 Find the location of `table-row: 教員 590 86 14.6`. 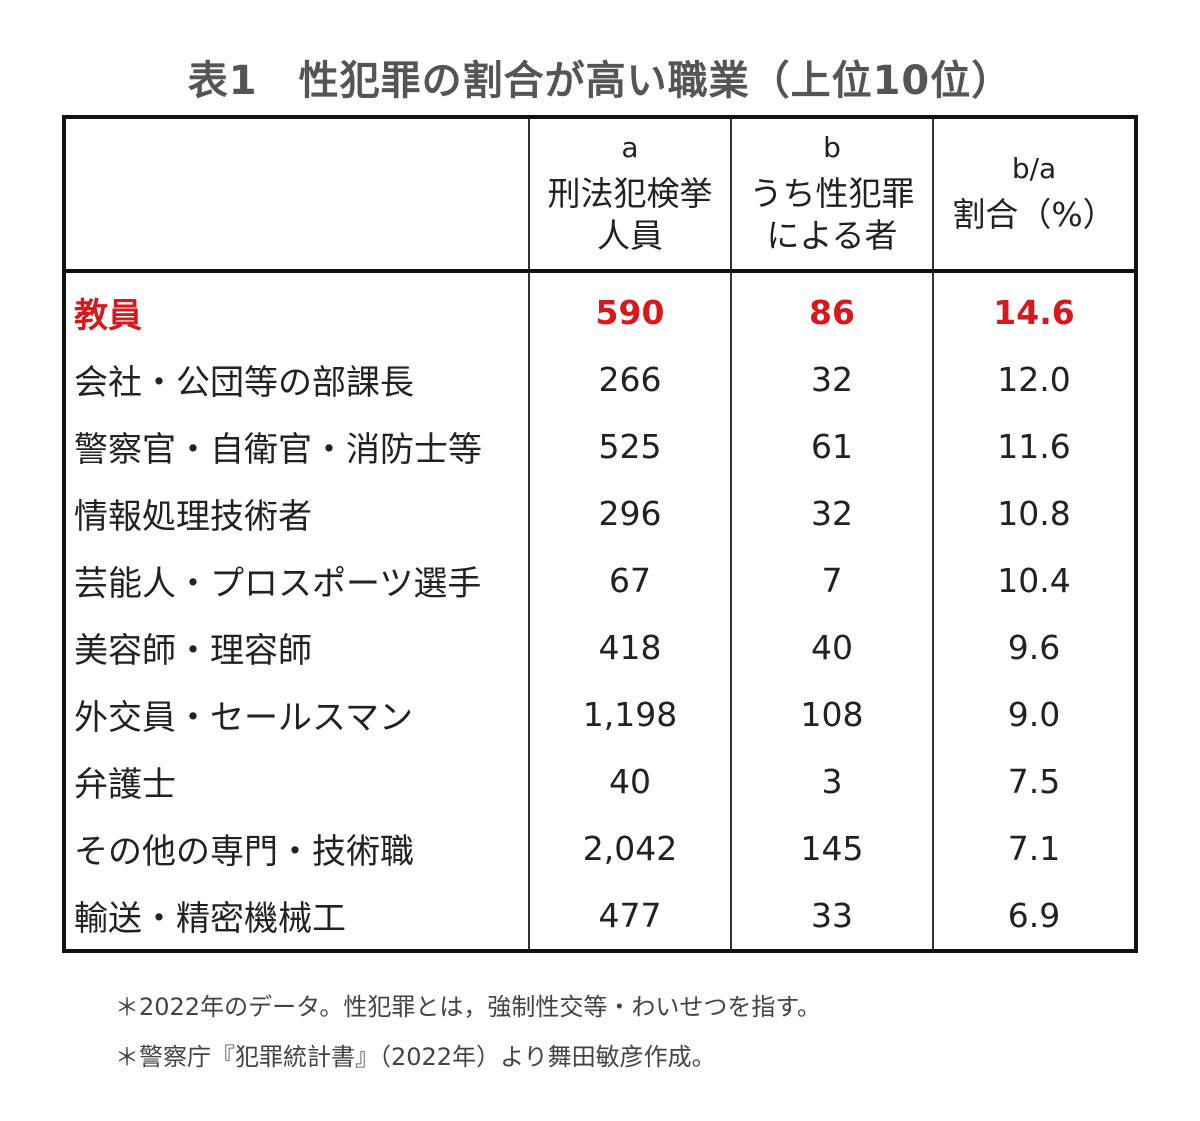

table-row: 教員 590 86 14.6 is located at coordinates (600, 308).